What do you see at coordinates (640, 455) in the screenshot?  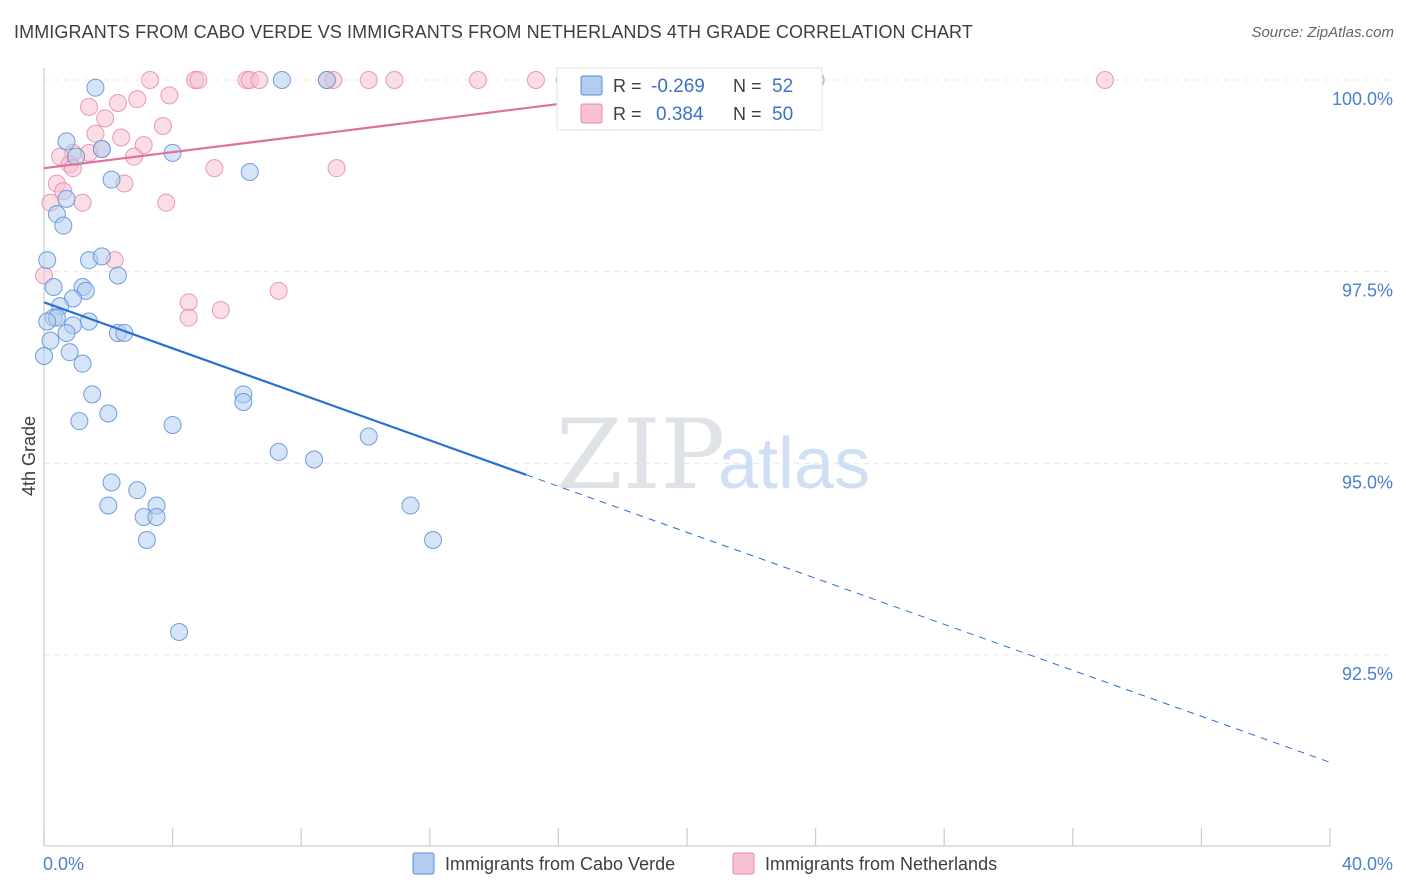 I see `watermark-zip: ZIP` at bounding box center [640, 455].